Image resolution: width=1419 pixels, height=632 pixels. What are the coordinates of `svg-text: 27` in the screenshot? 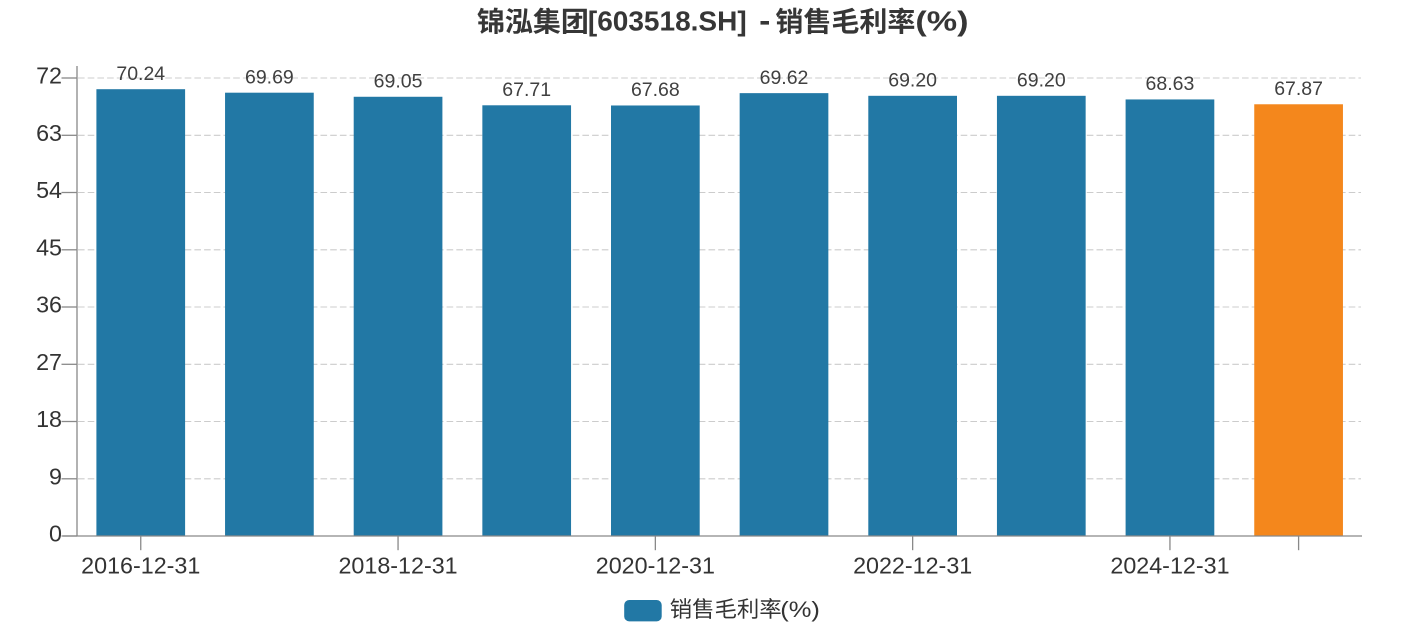 It's located at (49, 362).